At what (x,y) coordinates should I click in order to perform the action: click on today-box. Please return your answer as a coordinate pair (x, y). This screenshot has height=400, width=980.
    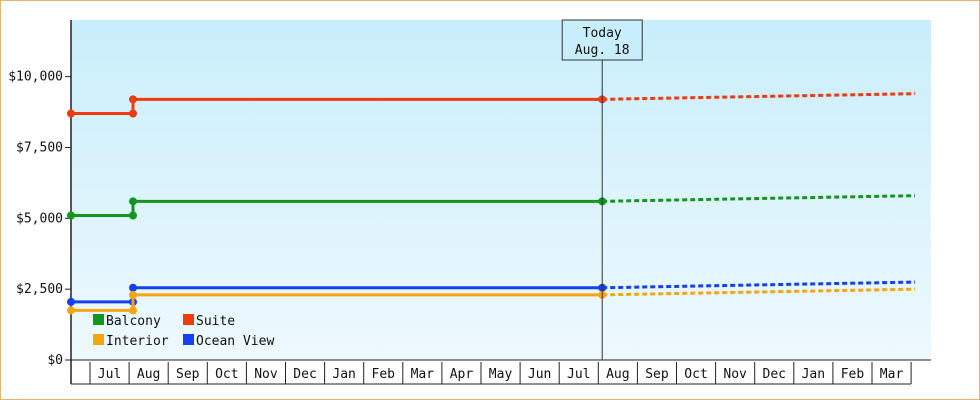
    Looking at the image, I should click on (602, 40).